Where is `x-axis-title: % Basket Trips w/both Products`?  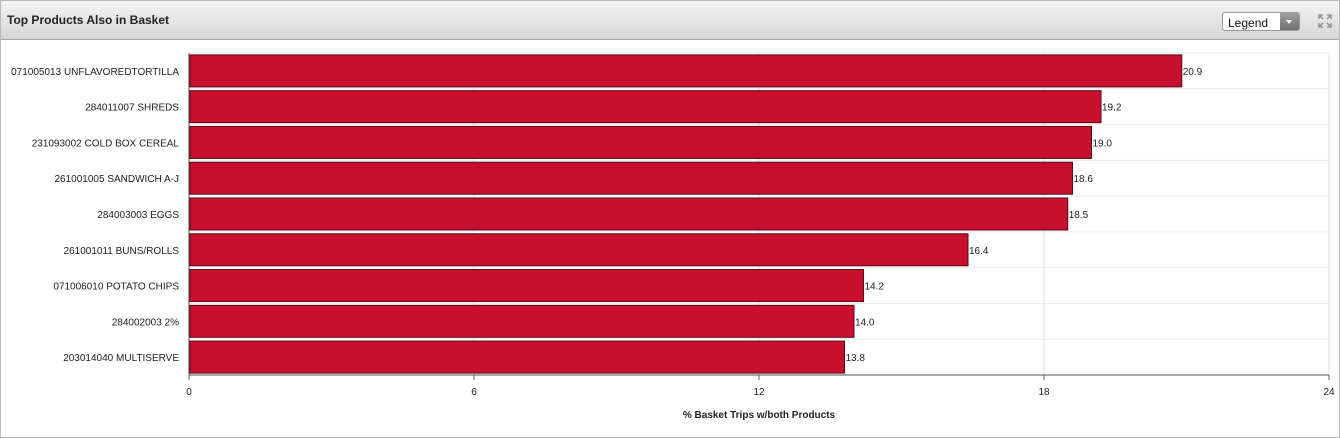
x-axis-title: % Basket Trips w/both Products is located at coordinates (759, 415).